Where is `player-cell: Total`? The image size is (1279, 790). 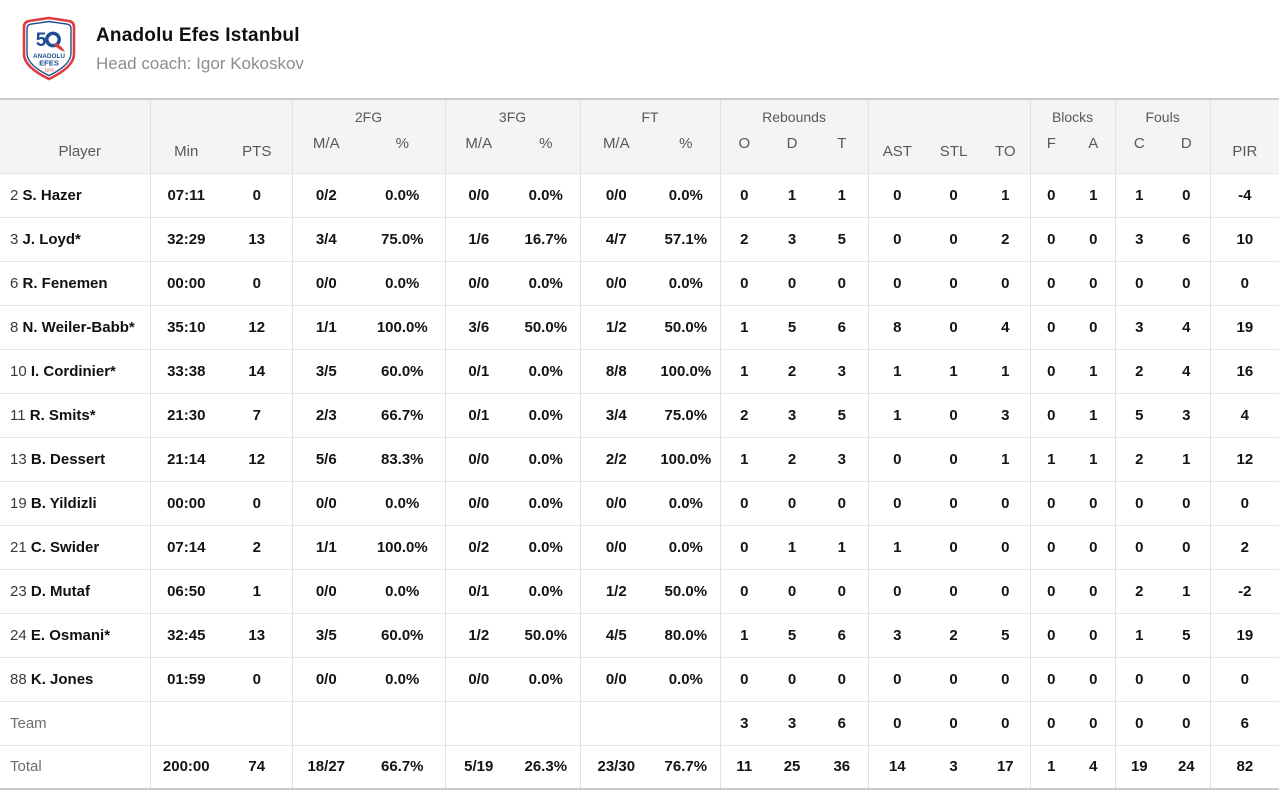
player-cell: Total is located at coordinates (75, 766).